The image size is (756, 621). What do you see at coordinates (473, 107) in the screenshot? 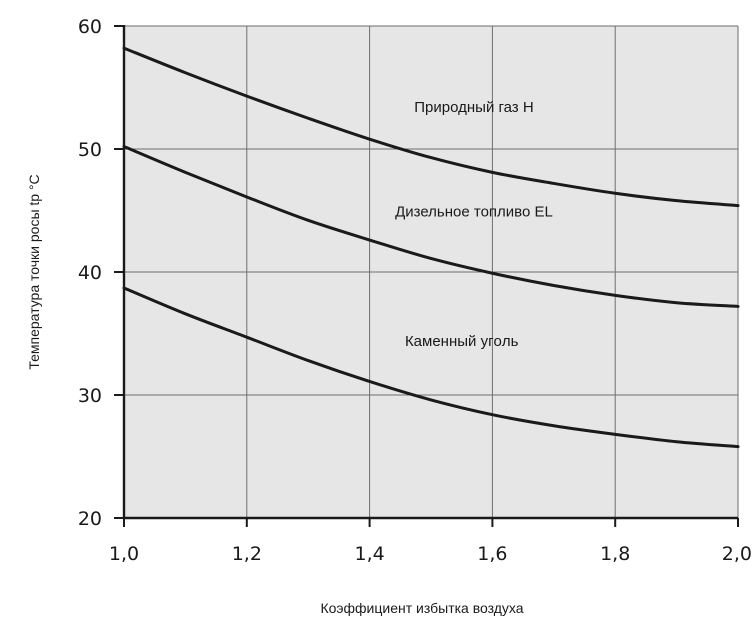
I see `series-label-natural-gas: Природный газ H` at bounding box center [473, 107].